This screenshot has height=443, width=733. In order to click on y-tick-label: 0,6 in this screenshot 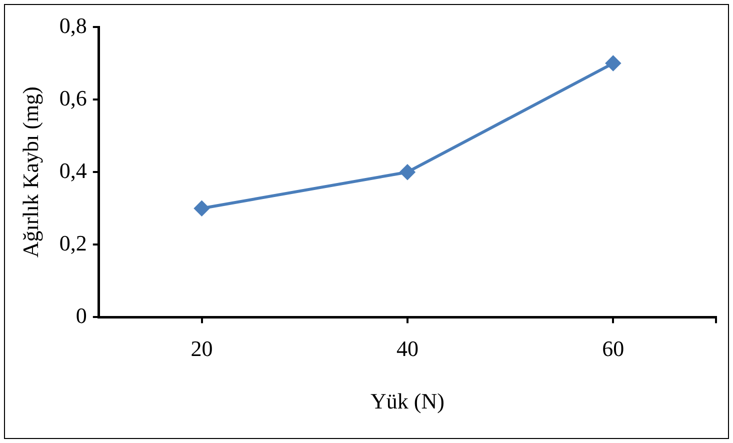, I will do `click(73, 97)`.